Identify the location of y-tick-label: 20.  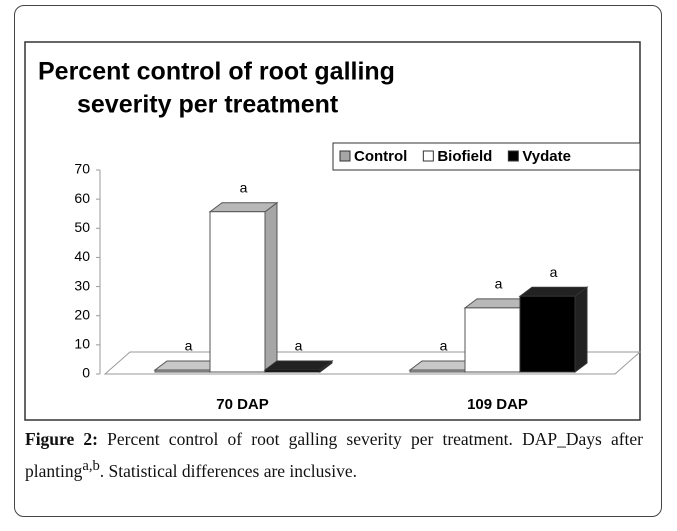
(82, 314).